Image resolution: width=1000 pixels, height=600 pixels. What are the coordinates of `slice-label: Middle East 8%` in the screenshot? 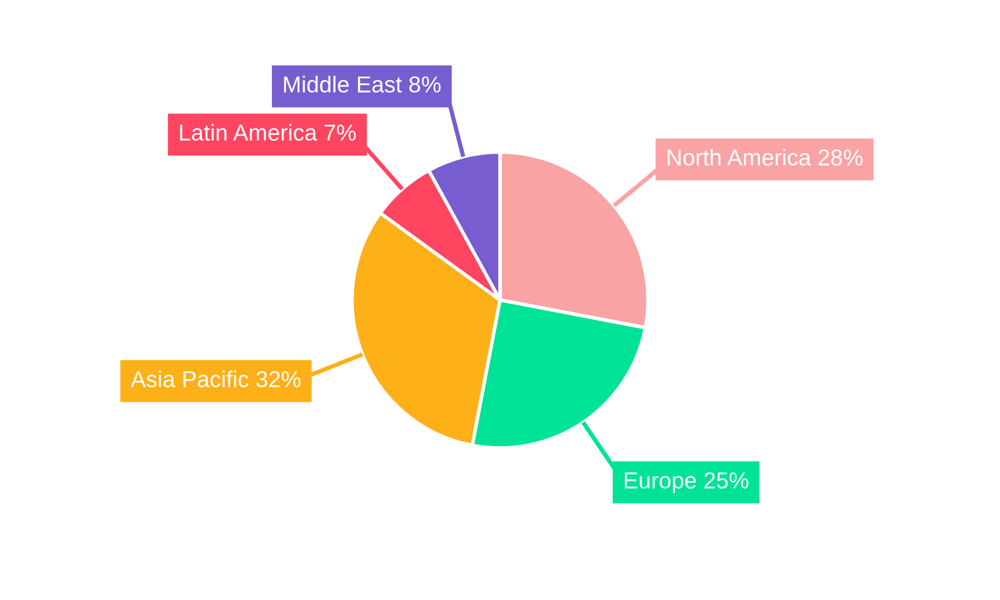 It's located at (362, 84).